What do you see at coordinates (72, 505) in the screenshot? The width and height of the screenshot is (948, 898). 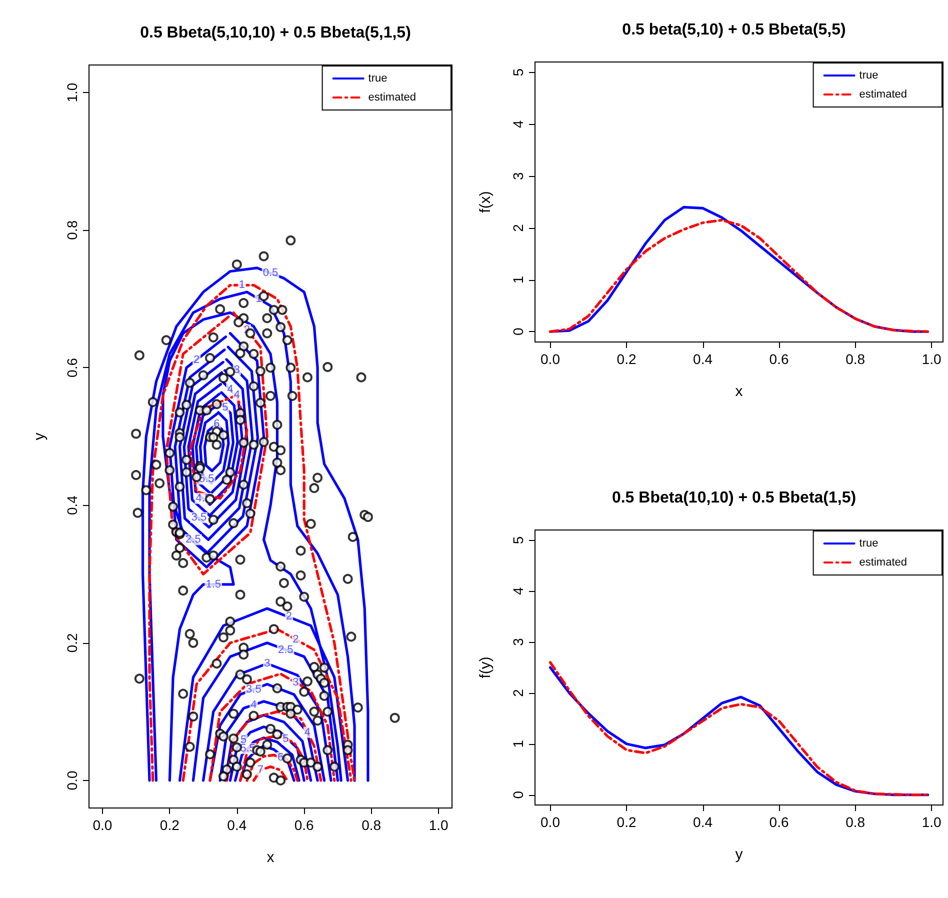 I see `y-tick-label: 0.4` at bounding box center [72, 505].